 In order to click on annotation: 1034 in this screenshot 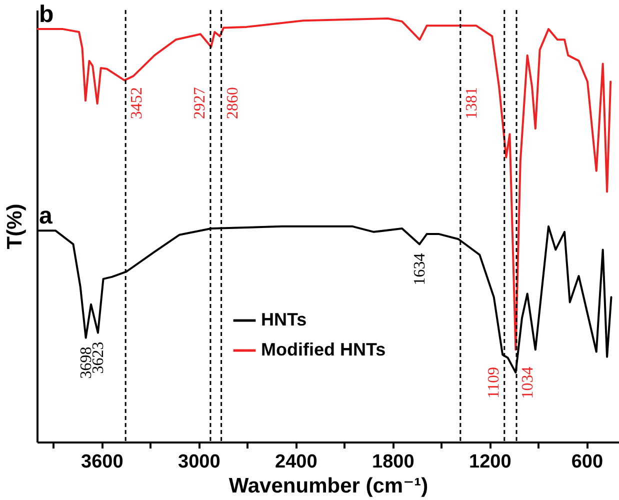, I will do `click(528, 382)`.